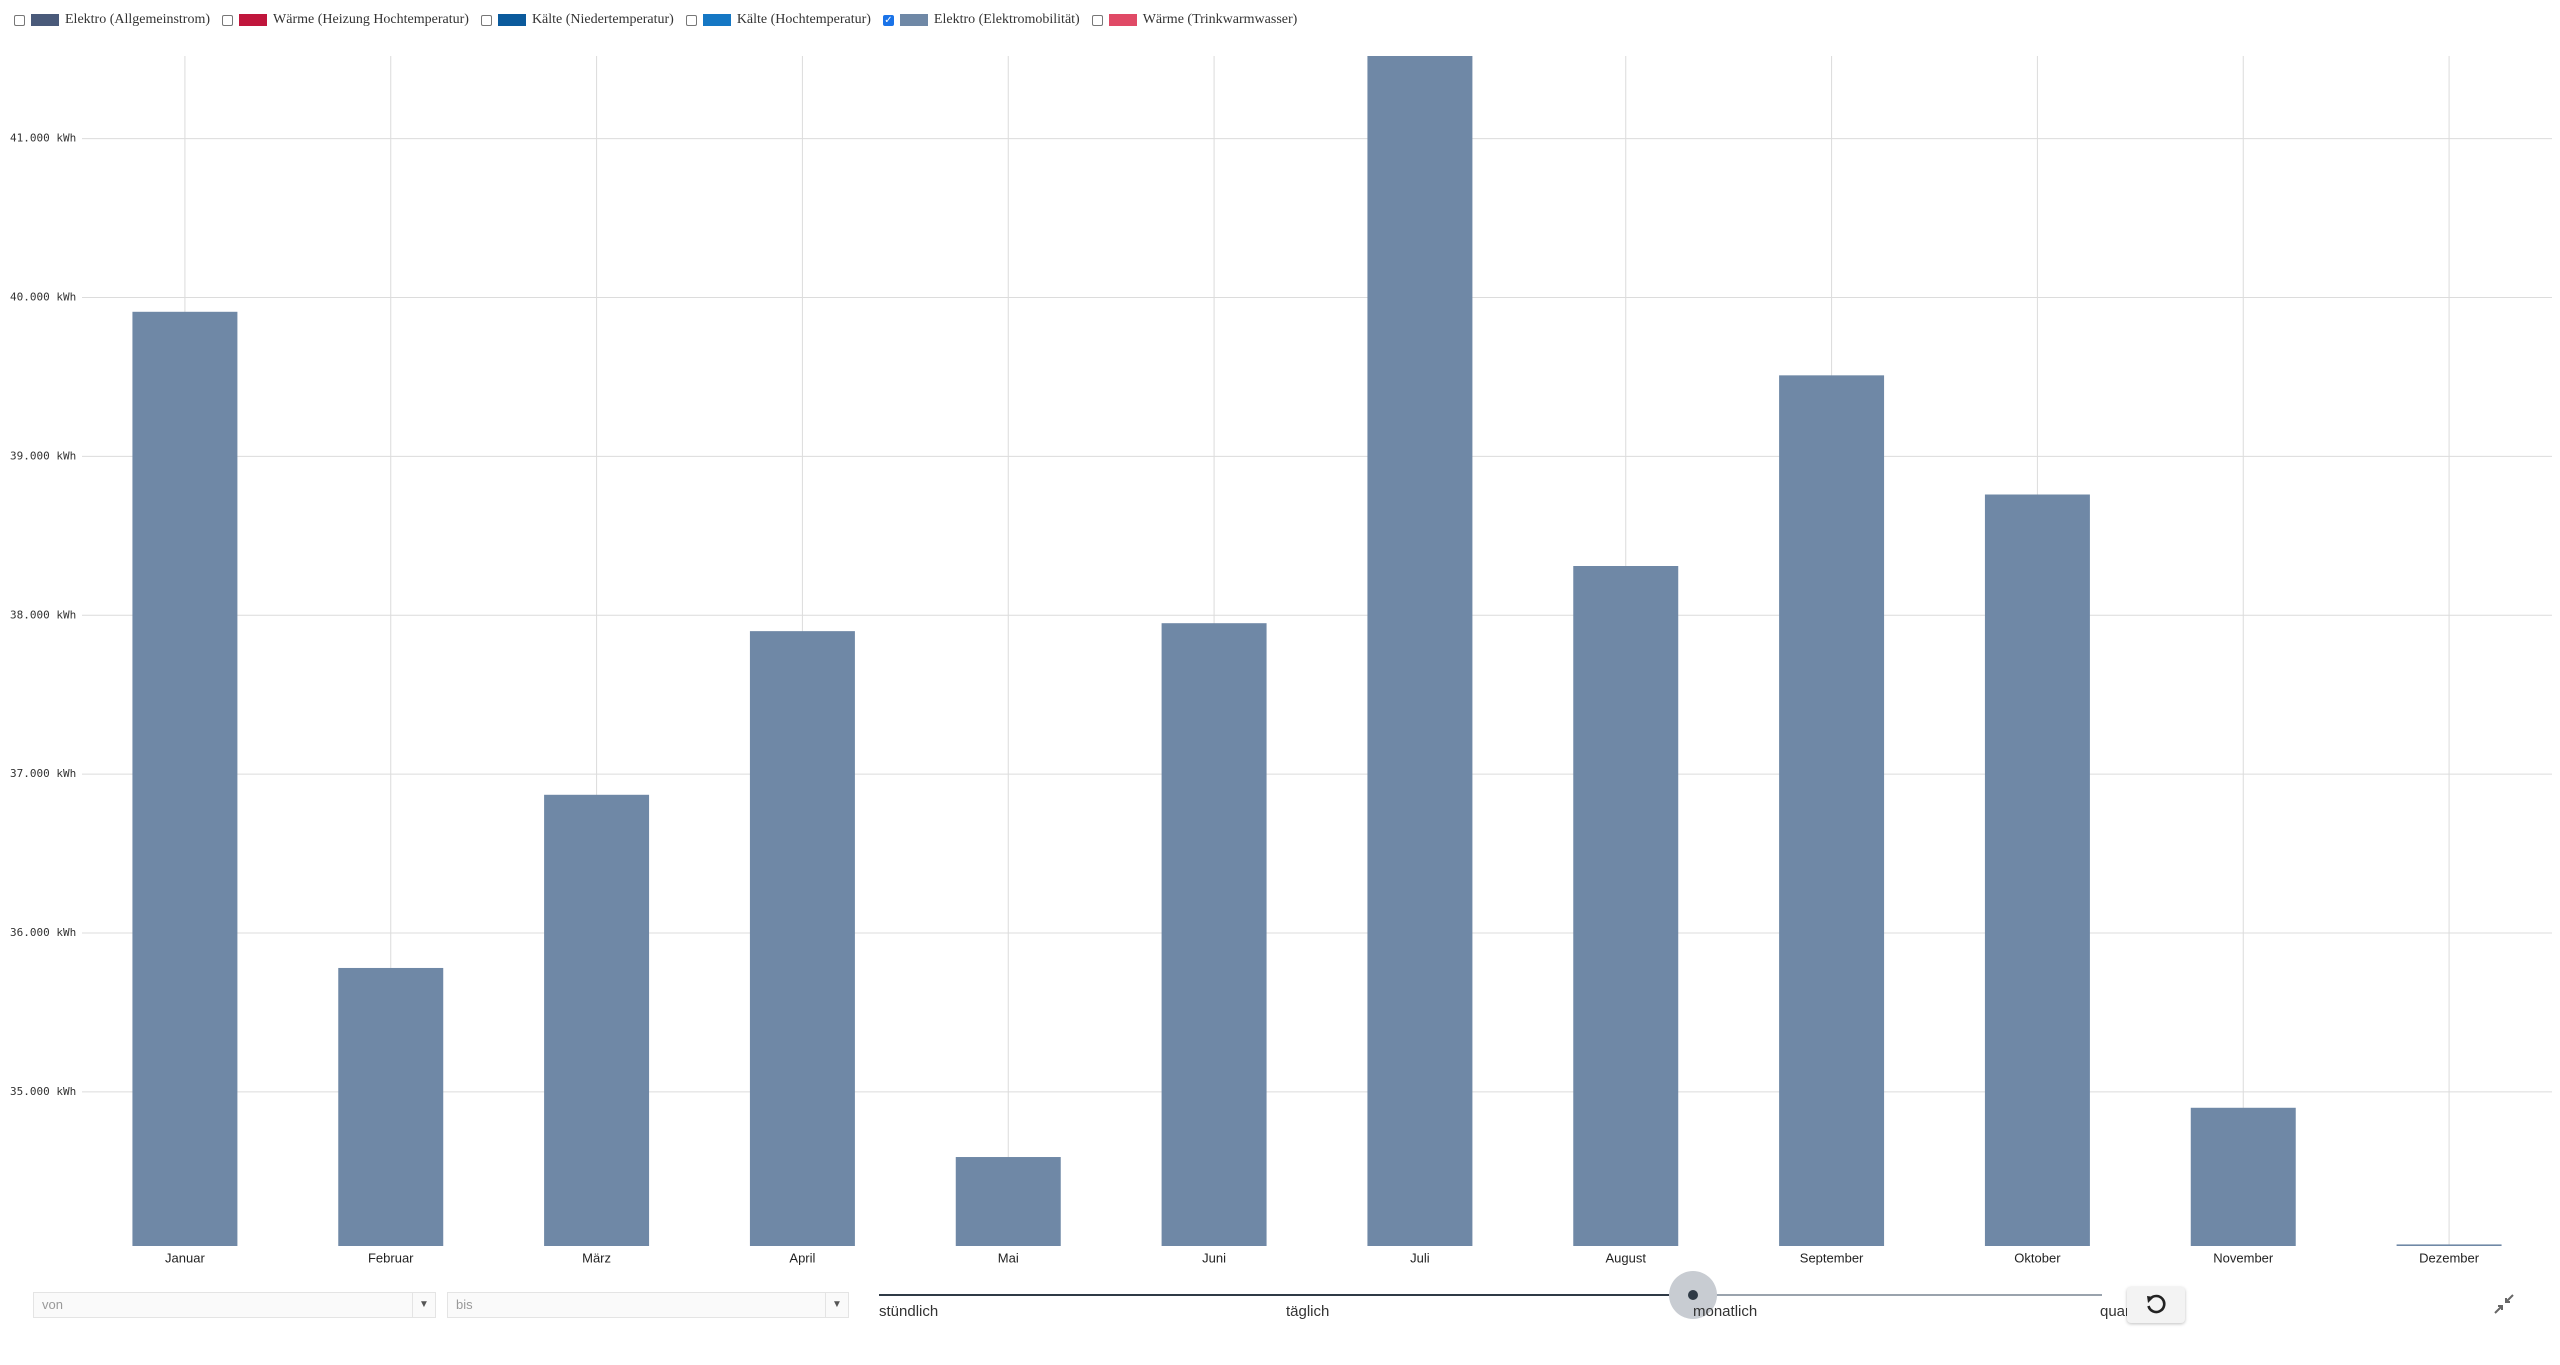 The width and height of the screenshot is (2560, 1365). What do you see at coordinates (602, 19) in the screenshot?
I see `legend-label: Kälte (Niedertemperatur)` at bounding box center [602, 19].